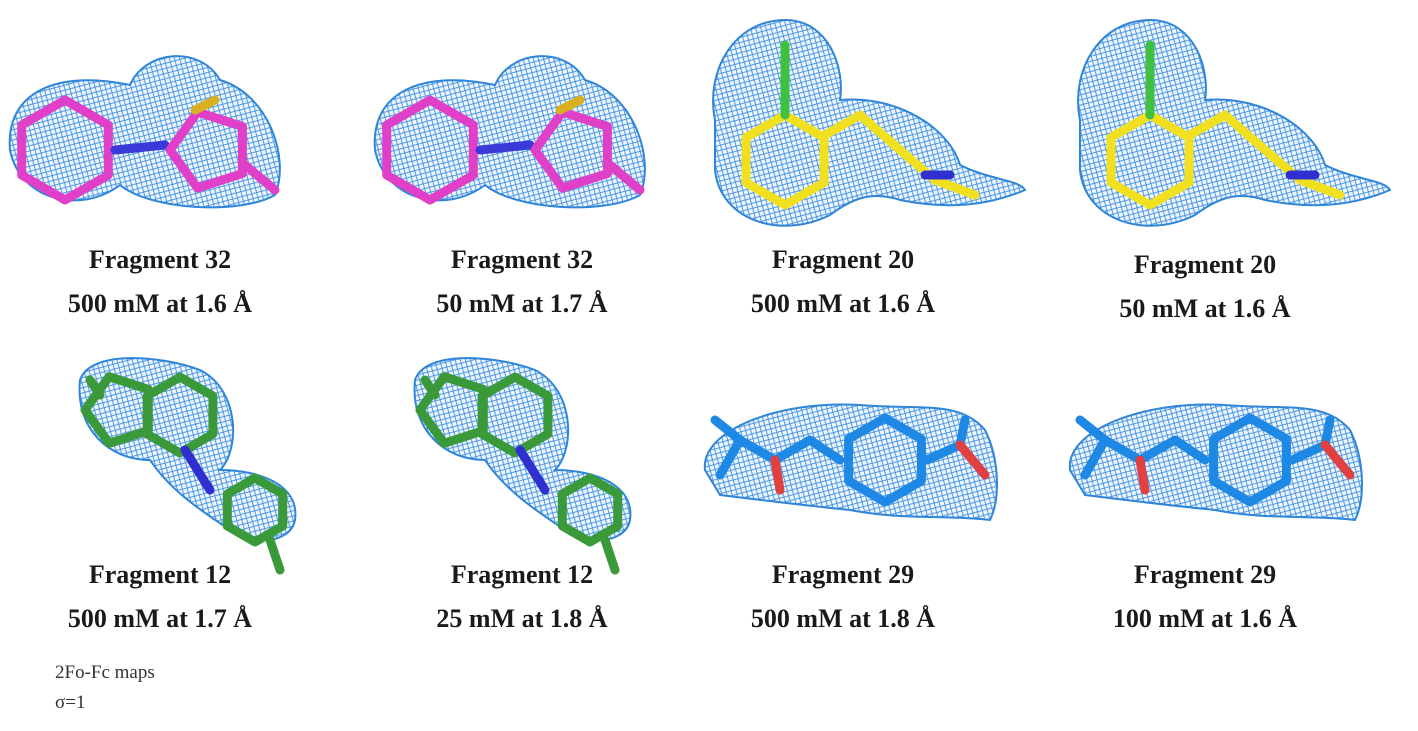 The image size is (1418, 731). Describe the element at coordinates (521, 303) in the screenshot. I see `panel-condition: 50 mM at 1.7 Å` at that location.